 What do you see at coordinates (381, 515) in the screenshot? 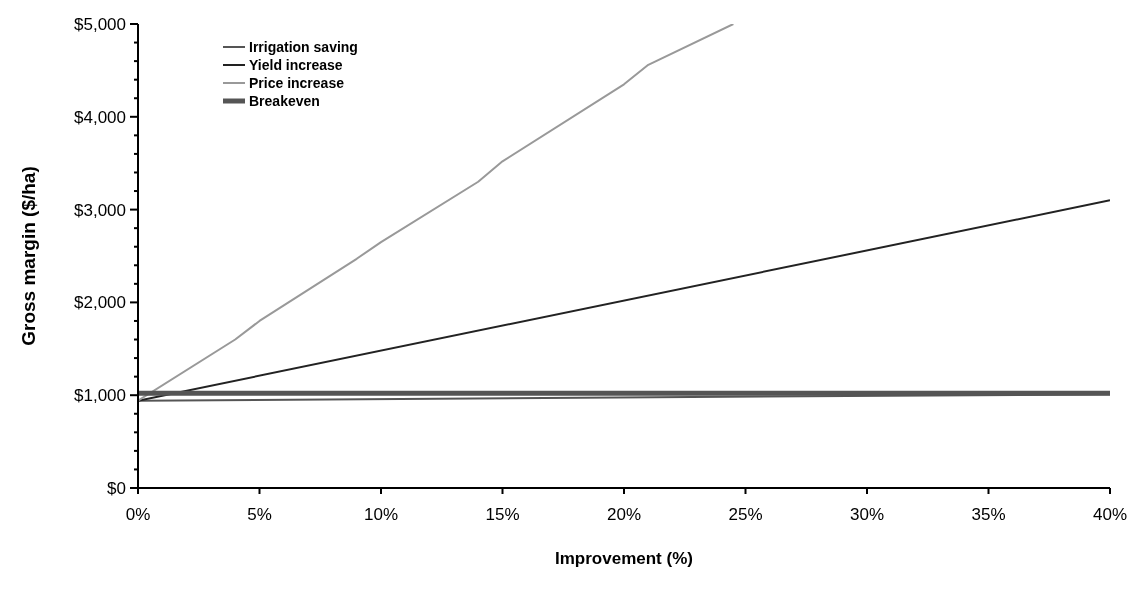
I see `x-tick-label: 10%` at bounding box center [381, 515].